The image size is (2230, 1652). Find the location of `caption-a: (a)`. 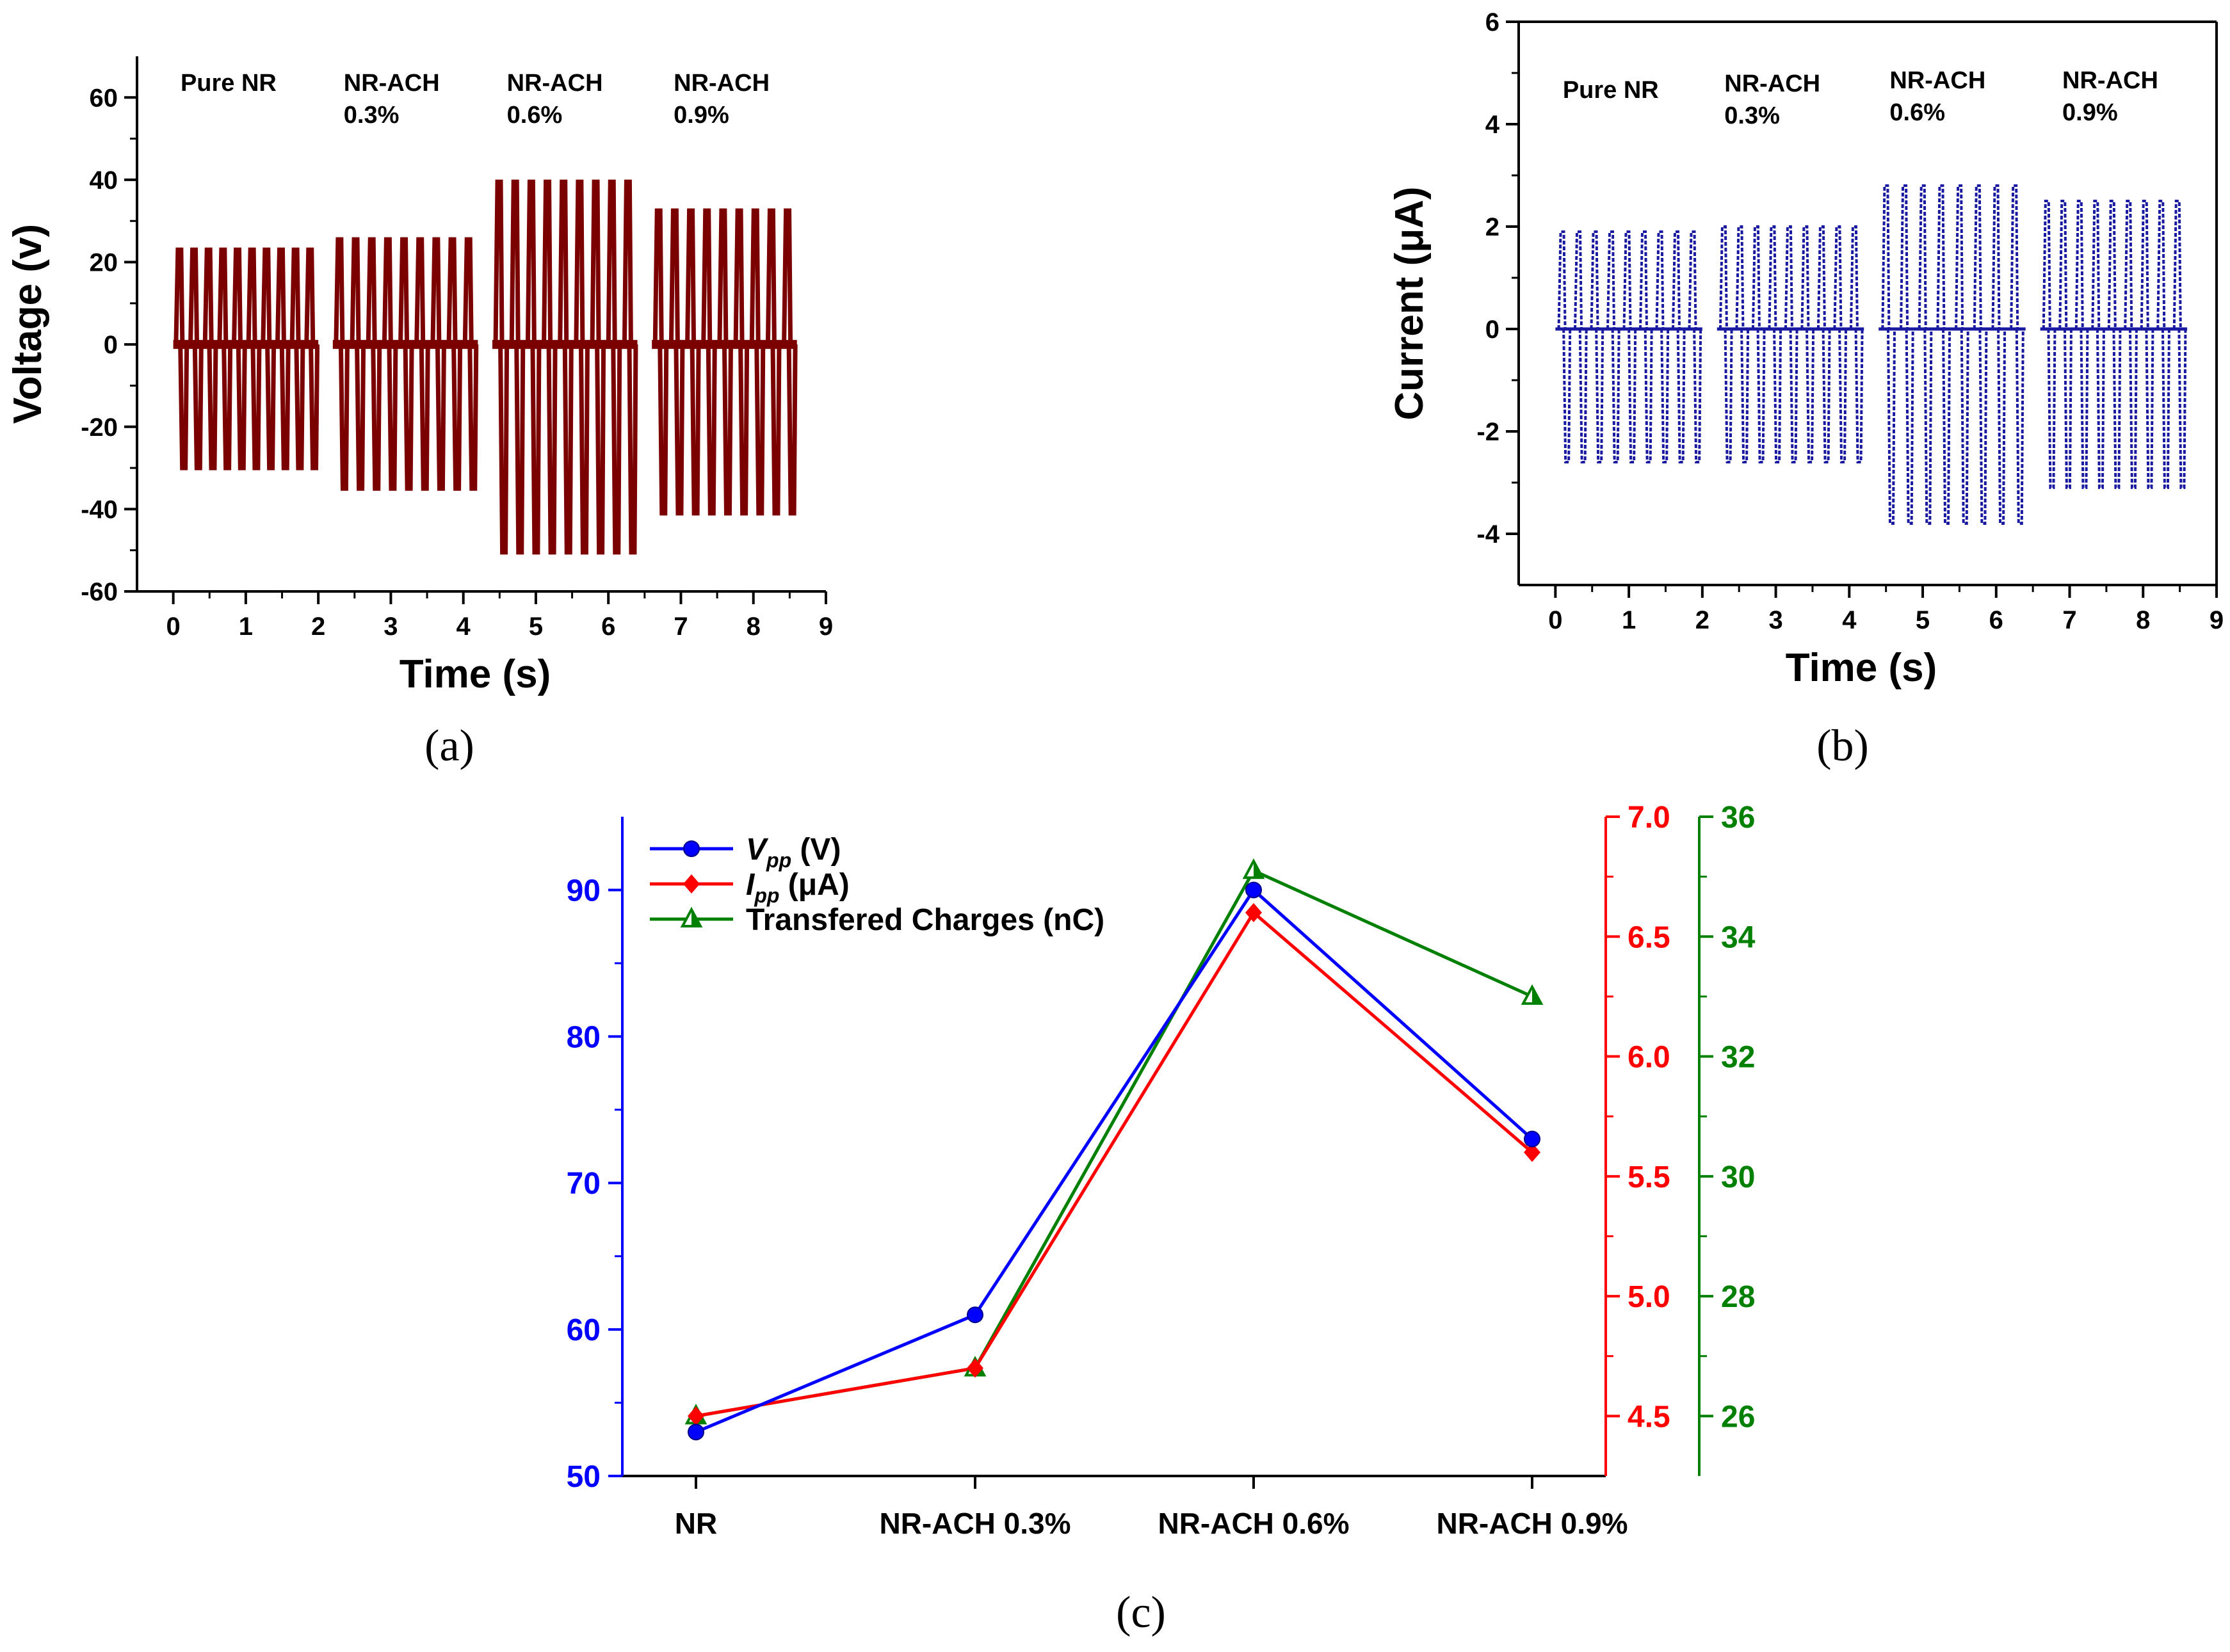

caption-a: (a) is located at coordinates (449, 746).